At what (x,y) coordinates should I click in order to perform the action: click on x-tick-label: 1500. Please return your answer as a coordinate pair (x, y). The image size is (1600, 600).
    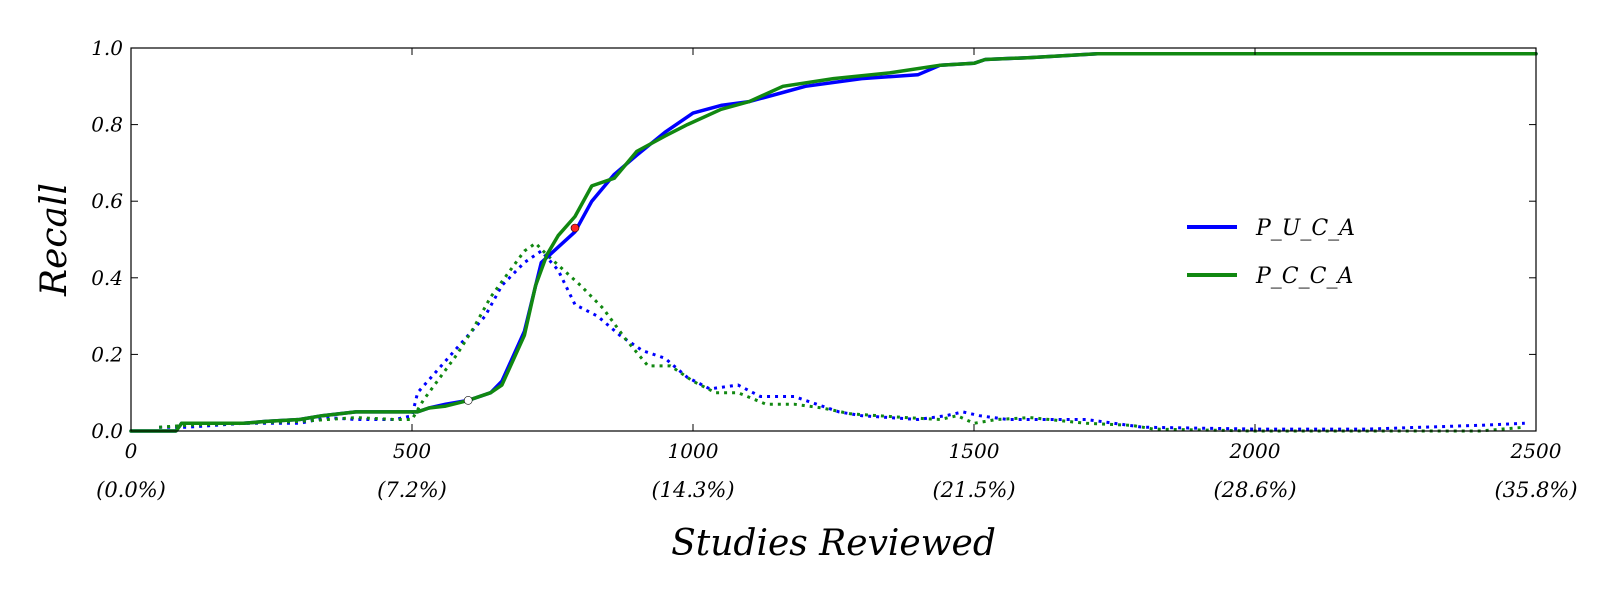
    Looking at the image, I should click on (974, 451).